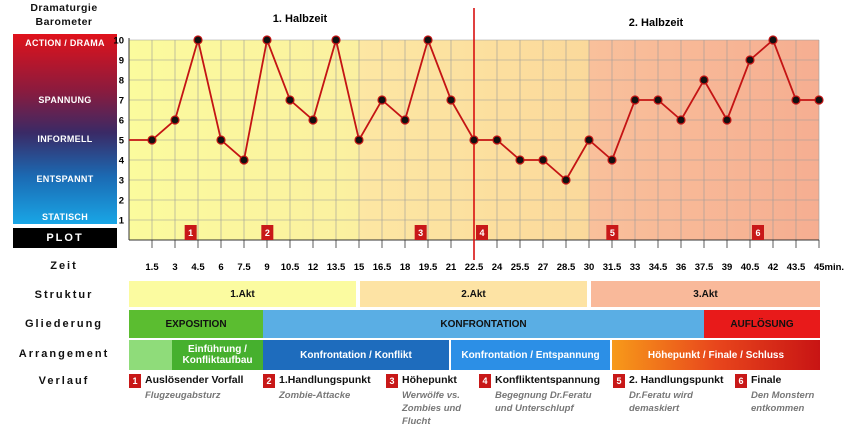 The image size is (854, 433). What do you see at coordinates (196, 324) in the screenshot?
I see `gliederung-exposition: EXPOSITION` at bounding box center [196, 324].